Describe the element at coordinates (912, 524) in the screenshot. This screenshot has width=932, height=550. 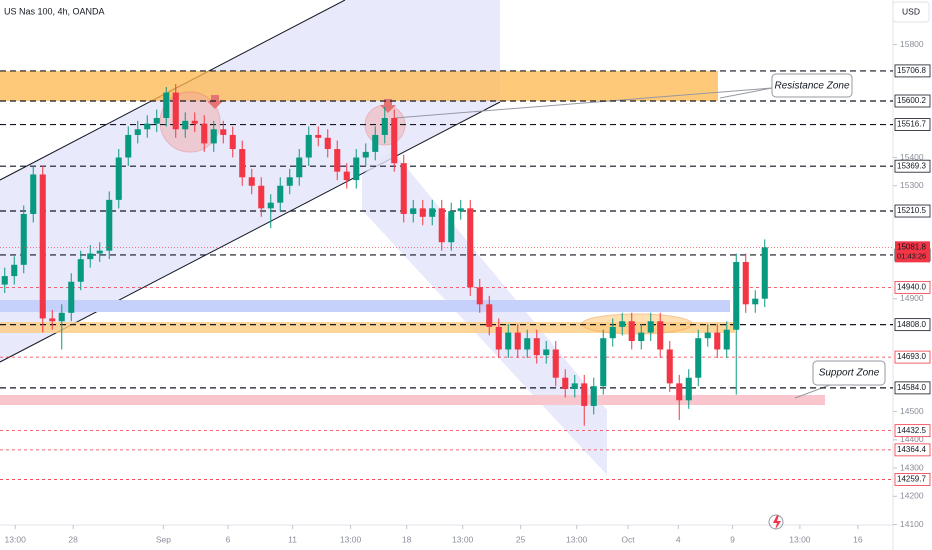
I see `y-tick-label: 14100` at that location.